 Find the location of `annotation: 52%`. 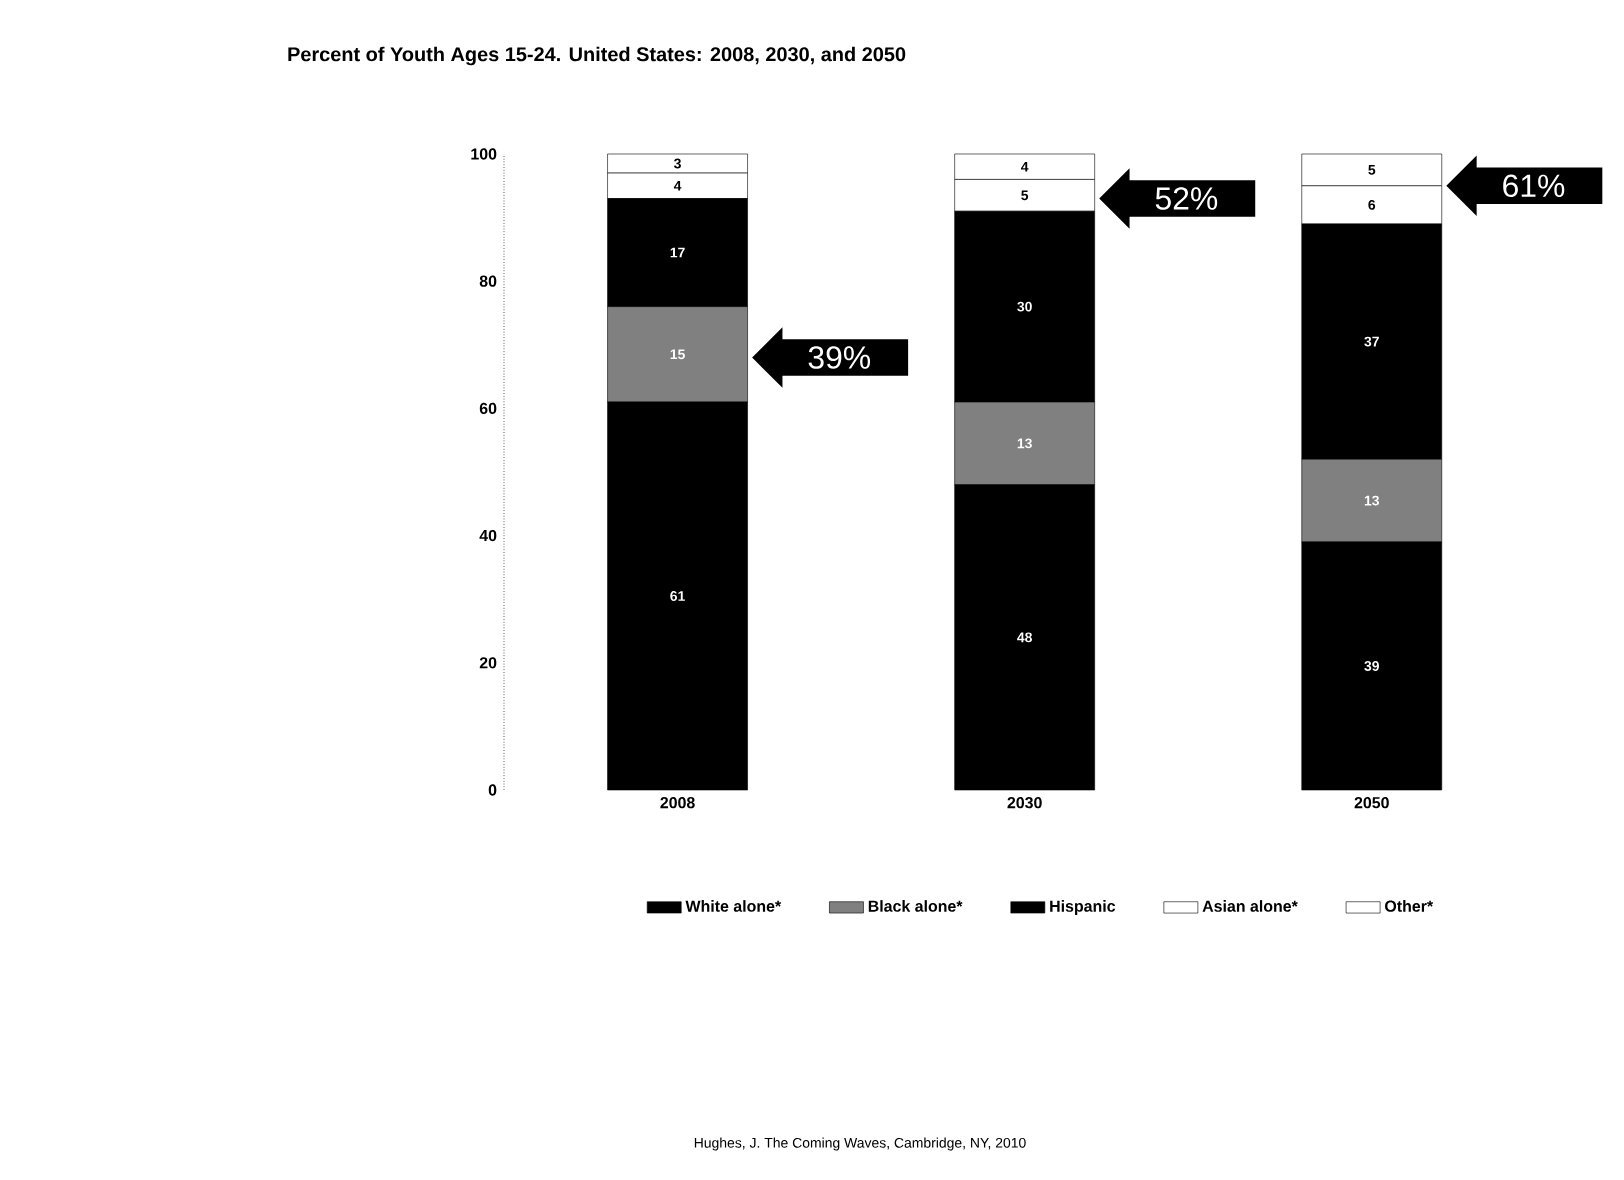

annotation: 52% is located at coordinates (1186, 198).